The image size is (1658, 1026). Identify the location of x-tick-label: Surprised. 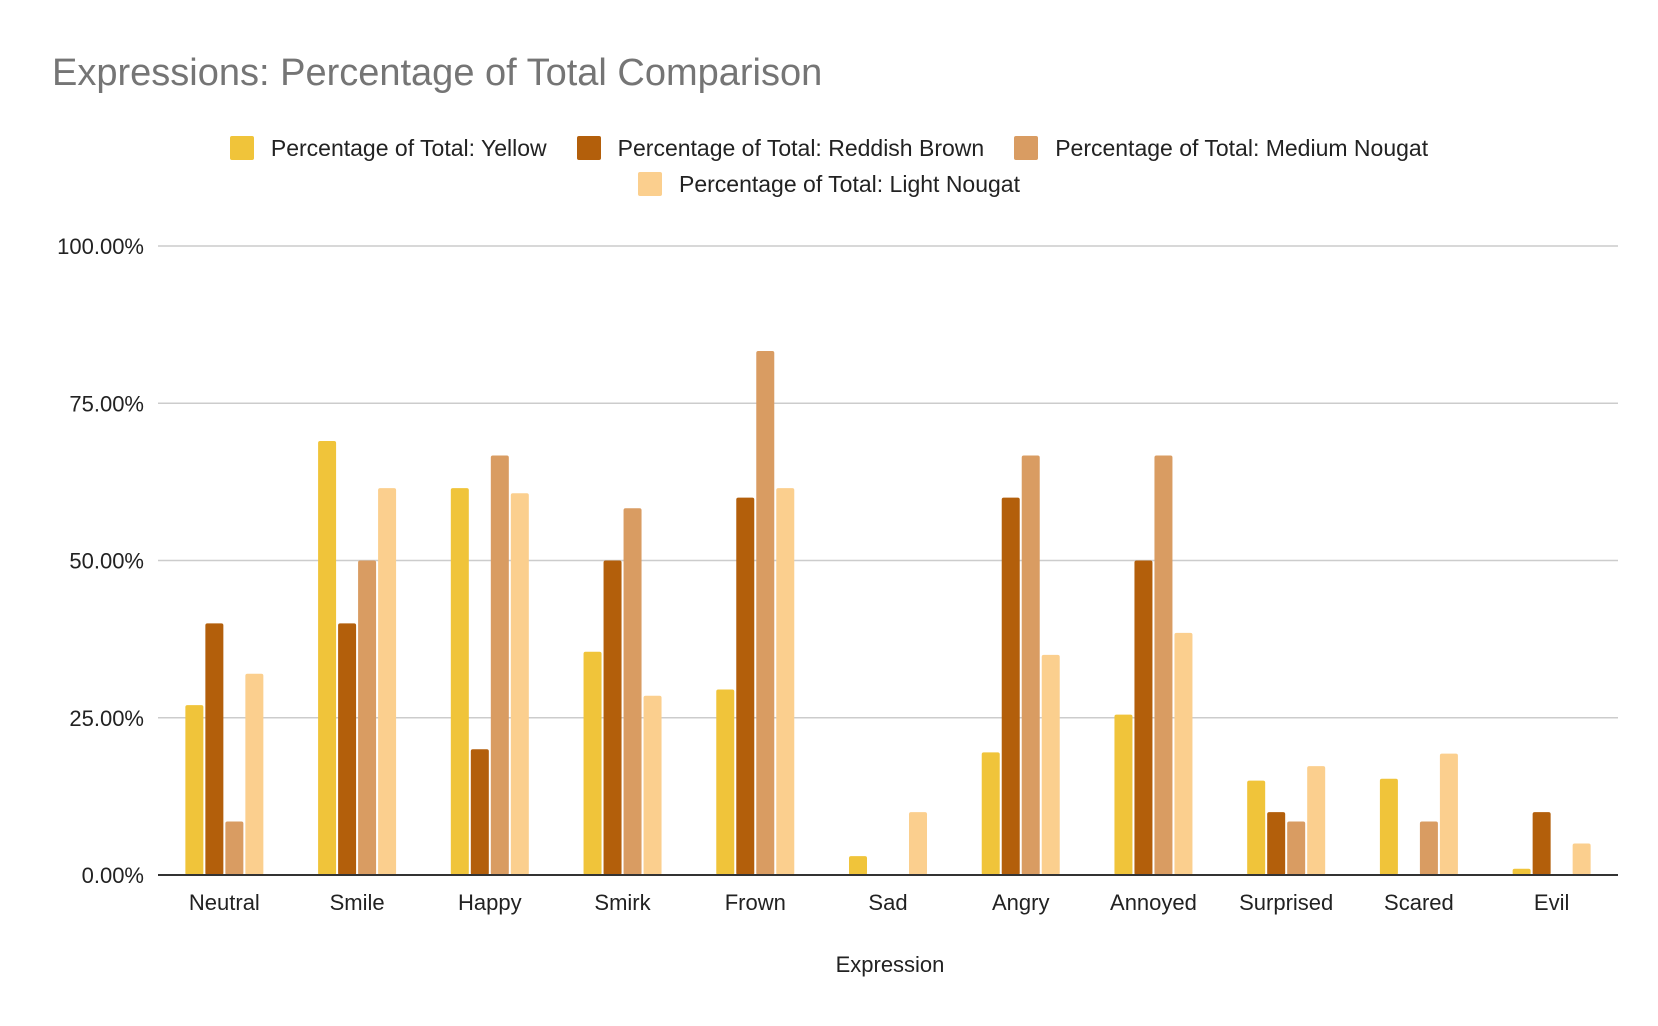
(1286, 902).